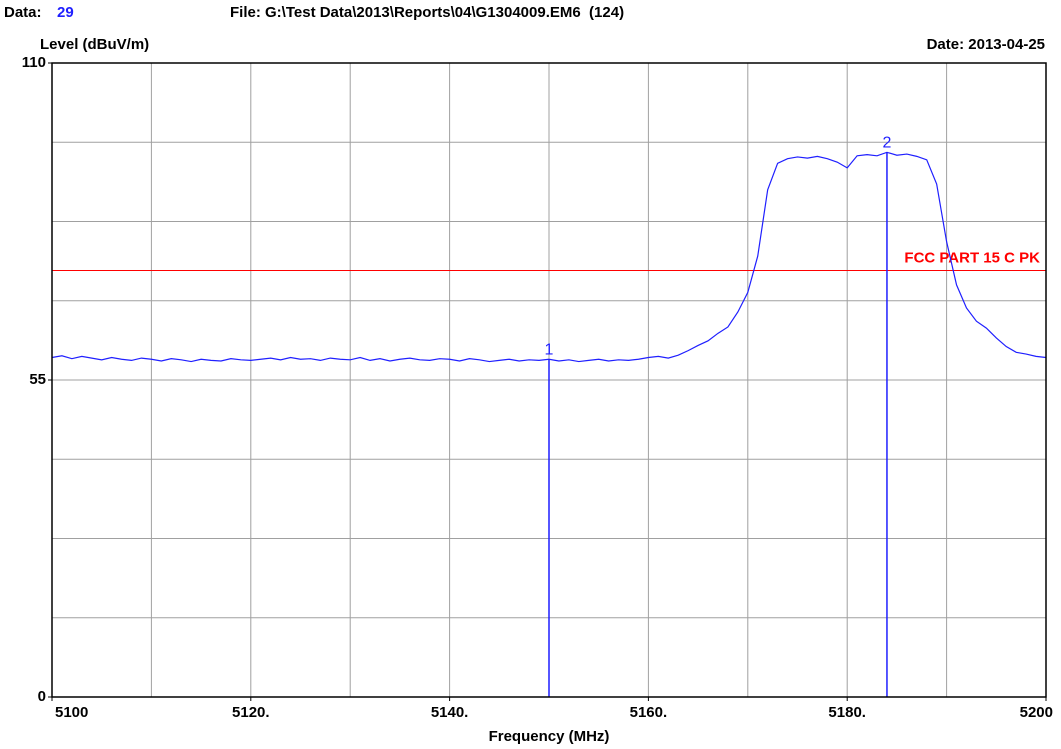  Describe the element at coordinates (847, 712) in the screenshot. I see `x-tick-label: 5180.` at that location.